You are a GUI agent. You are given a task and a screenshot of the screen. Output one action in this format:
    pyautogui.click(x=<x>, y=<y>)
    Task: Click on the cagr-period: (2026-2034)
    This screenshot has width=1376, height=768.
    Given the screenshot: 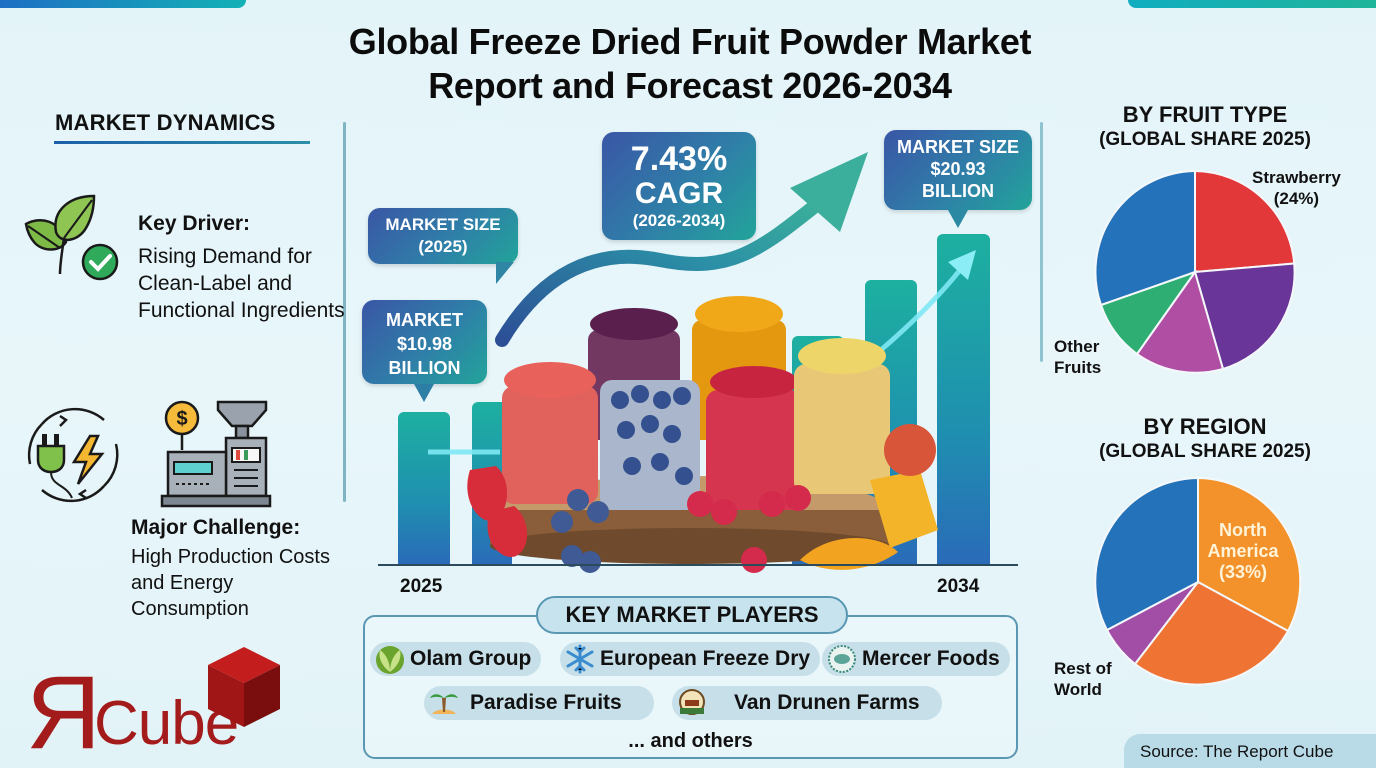 What is the action you would take?
    pyautogui.click(x=679, y=220)
    